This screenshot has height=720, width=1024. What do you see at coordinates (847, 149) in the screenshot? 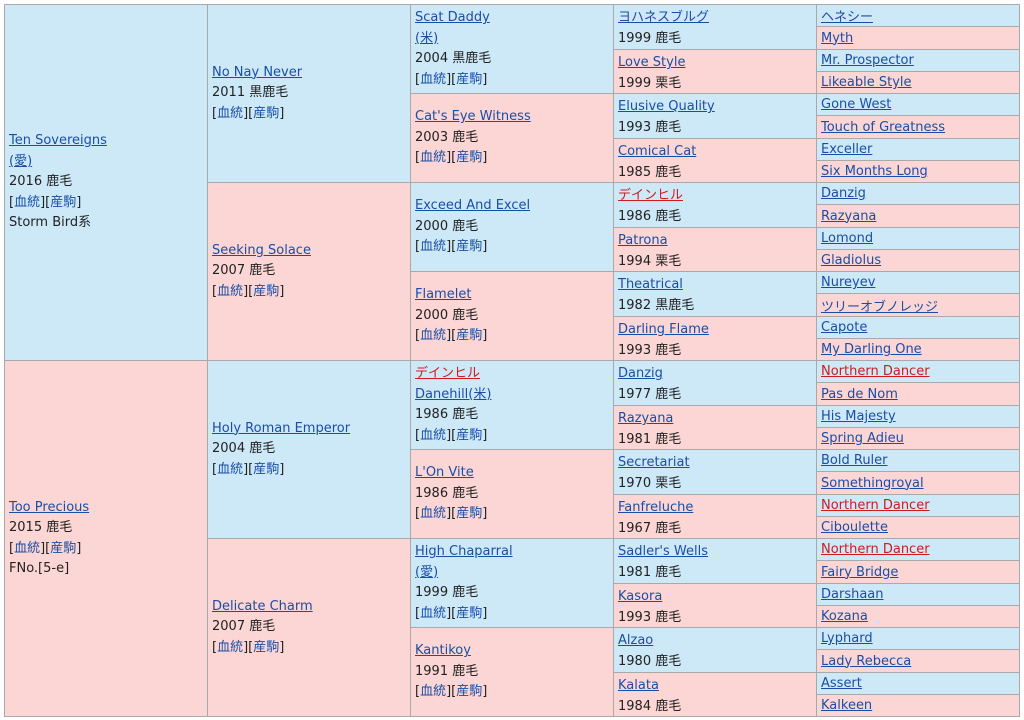
I see `horse-name: Exceller` at bounding box center [847, 149].